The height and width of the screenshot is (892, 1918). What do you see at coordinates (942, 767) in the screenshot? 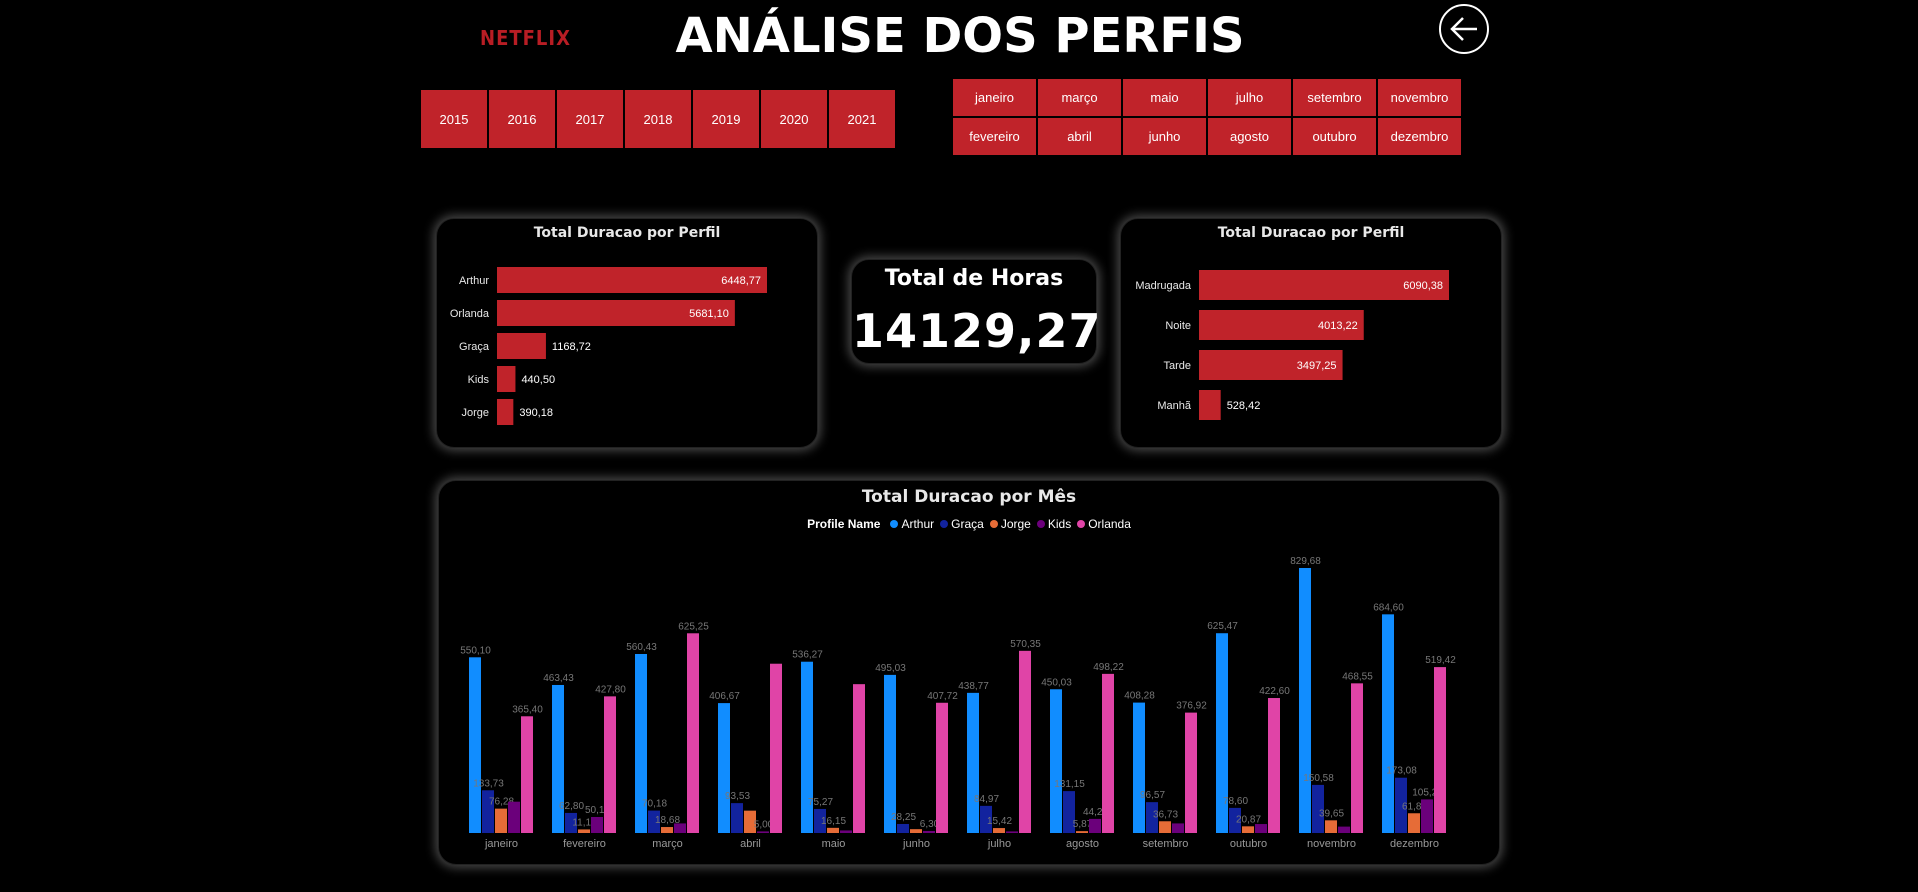
I see `bar-orlanda-junho` at bounding box center [942, 767].